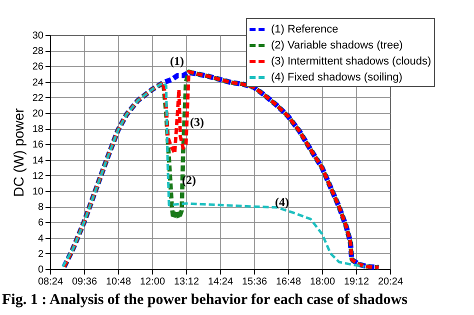 Image resolution: width=474 pixels, height=315 pixels. What do you see at coordinates (337, 46) in the screenshot?
I see `legend-label: (2) Variable shadows (tree)` at bounding box center [337, 46].